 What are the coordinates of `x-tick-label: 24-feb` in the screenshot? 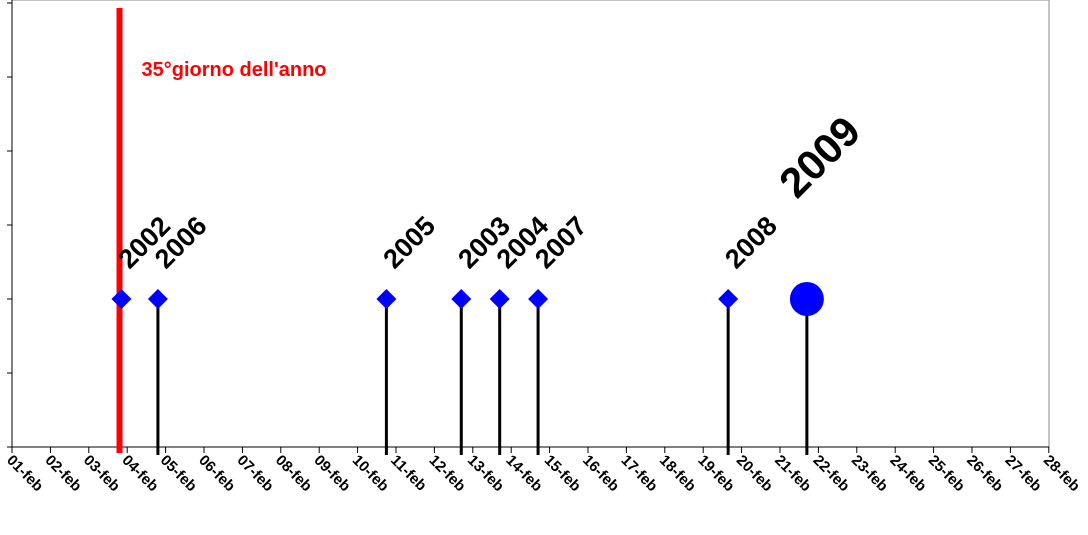 It's located at (907, 473).